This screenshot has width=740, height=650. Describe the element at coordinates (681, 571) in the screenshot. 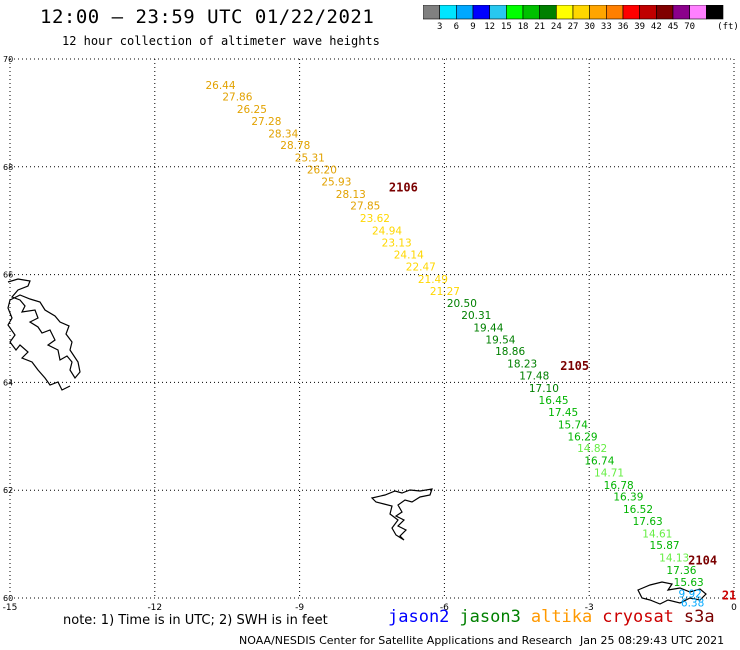

I see `swh-value: 17.36` at that location.